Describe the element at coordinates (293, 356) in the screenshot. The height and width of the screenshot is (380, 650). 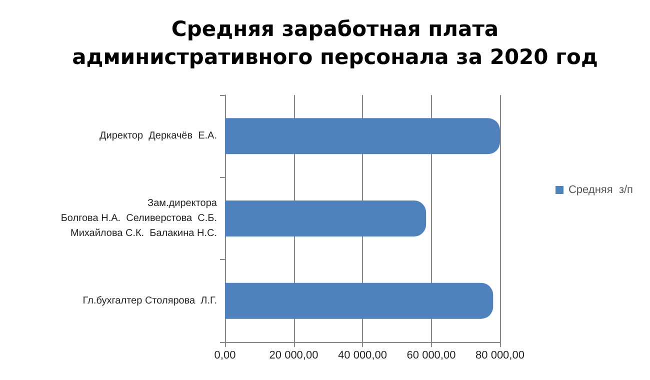
I see `x-tick-label: 20 000,00` at that location.